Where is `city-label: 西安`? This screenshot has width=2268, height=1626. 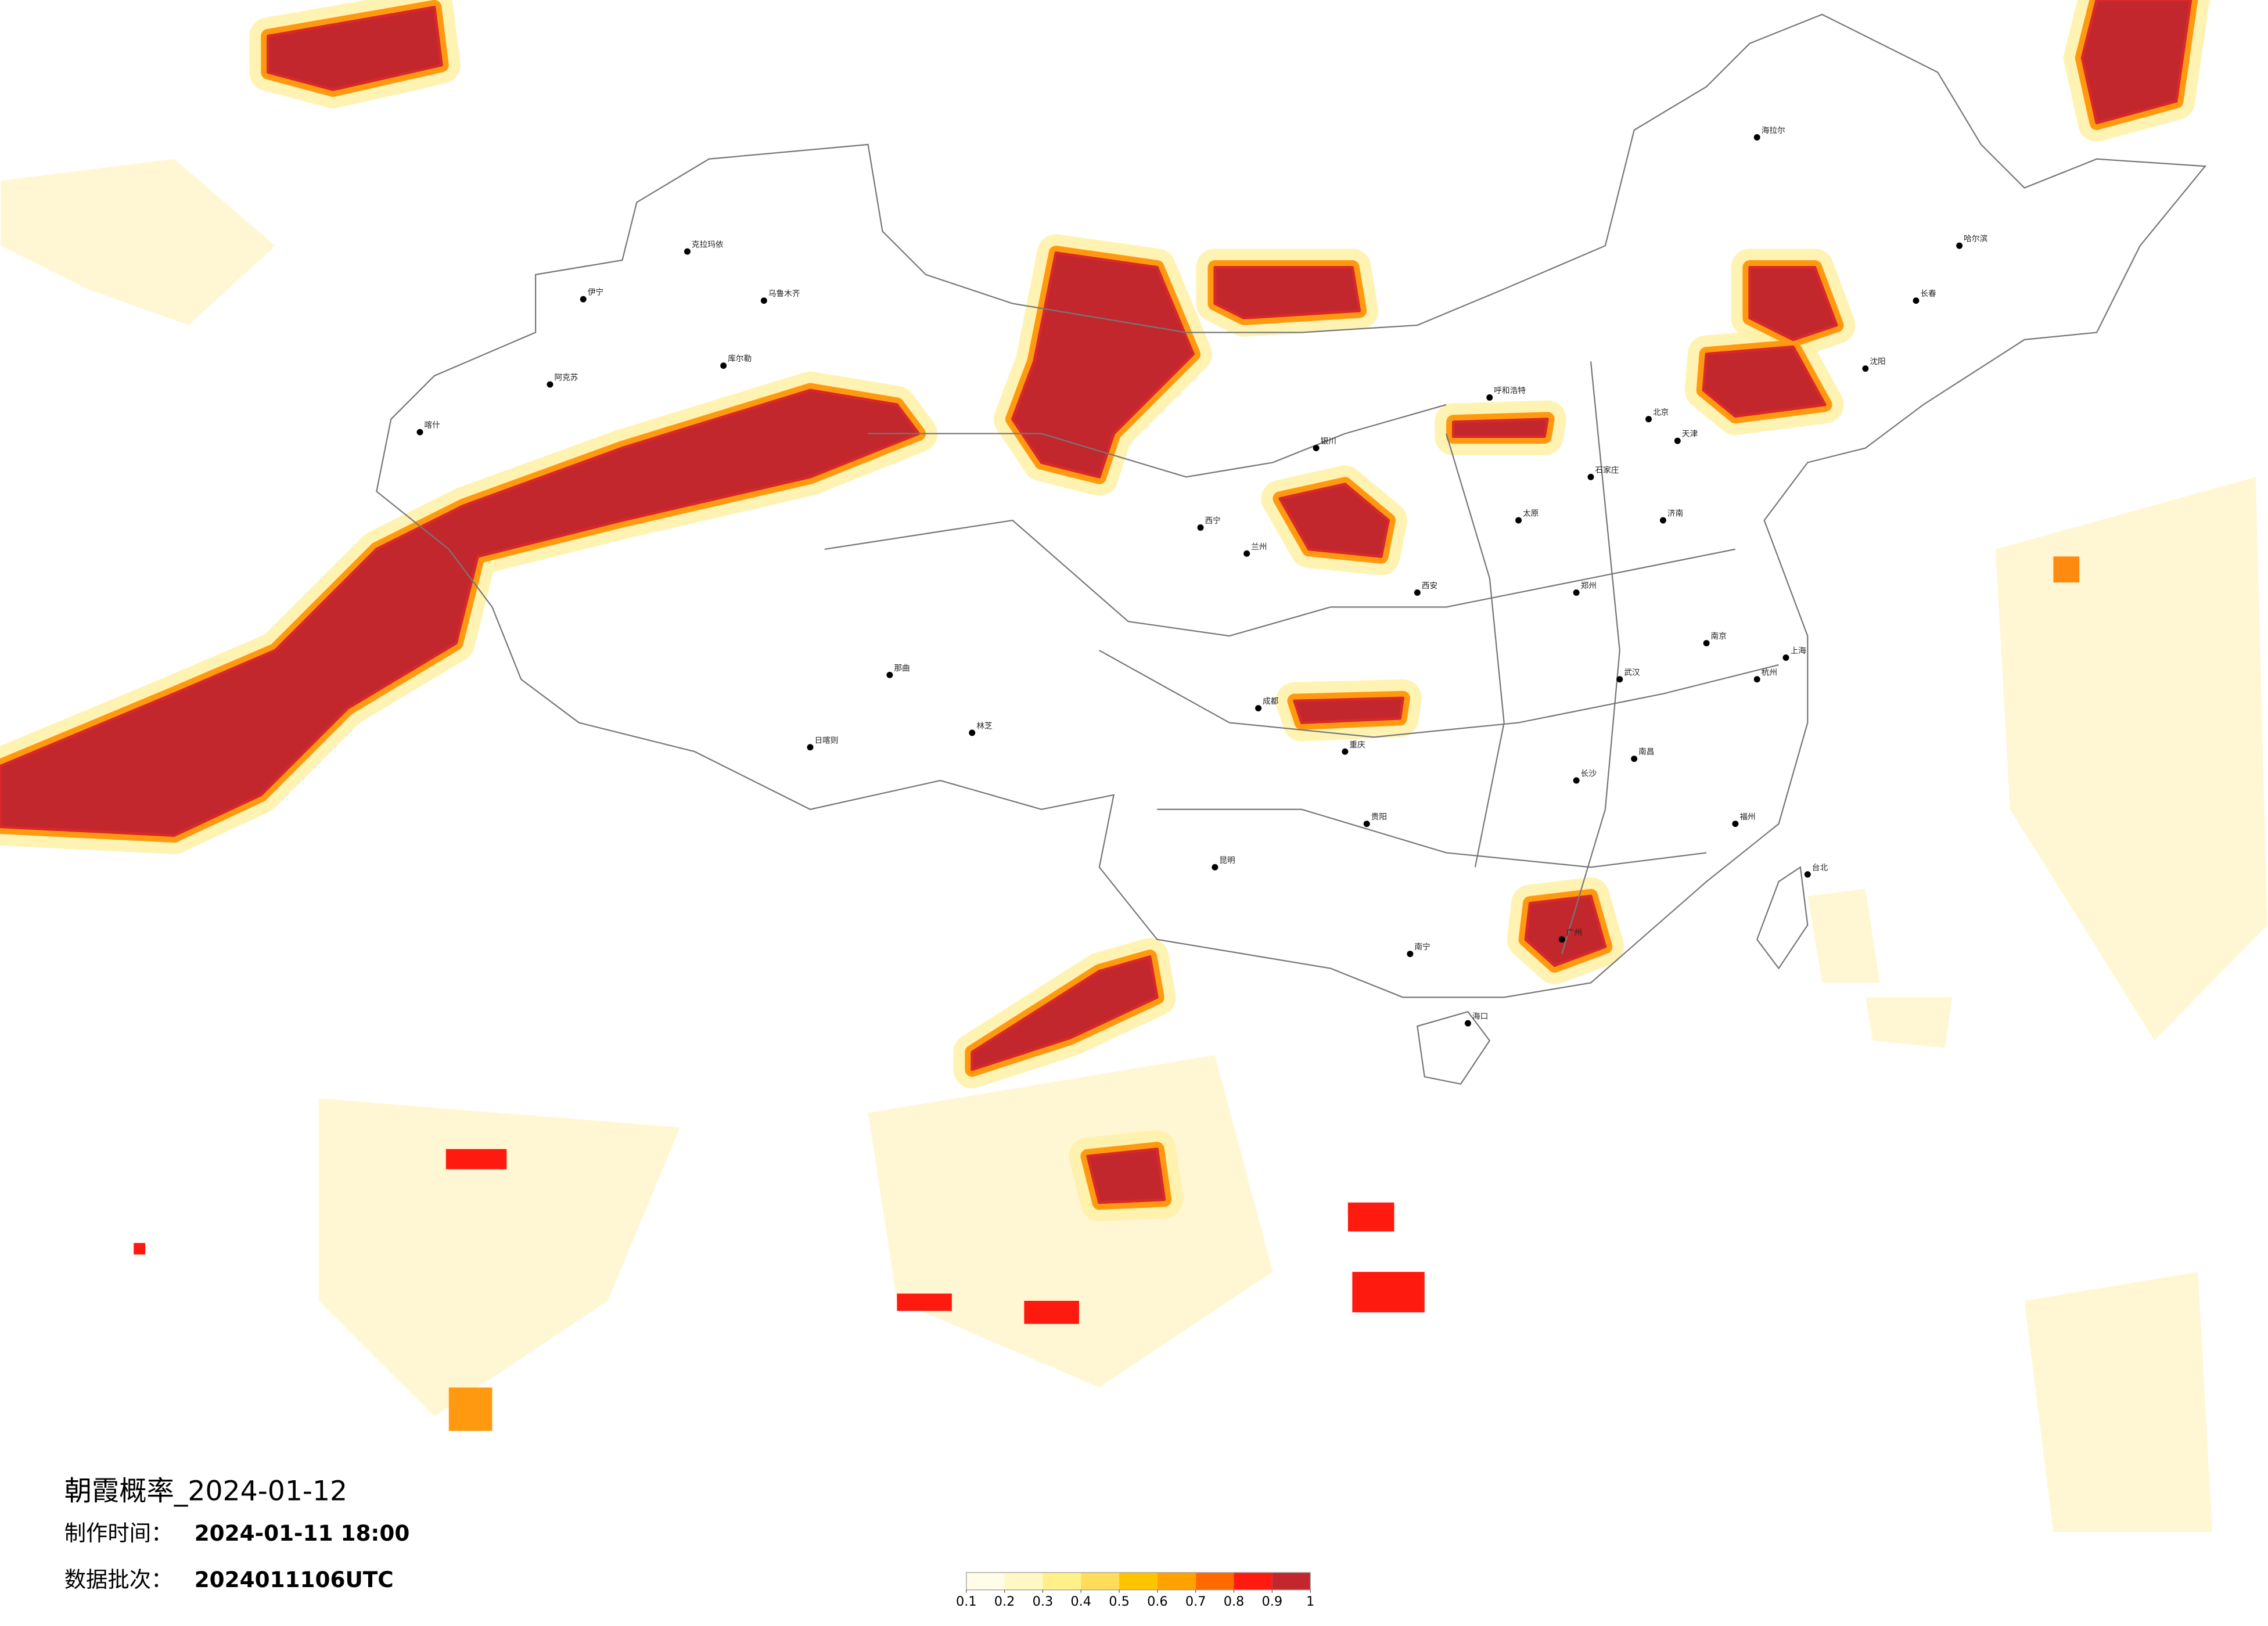 city-label: 西安 is located at coordinates (1429, 586).